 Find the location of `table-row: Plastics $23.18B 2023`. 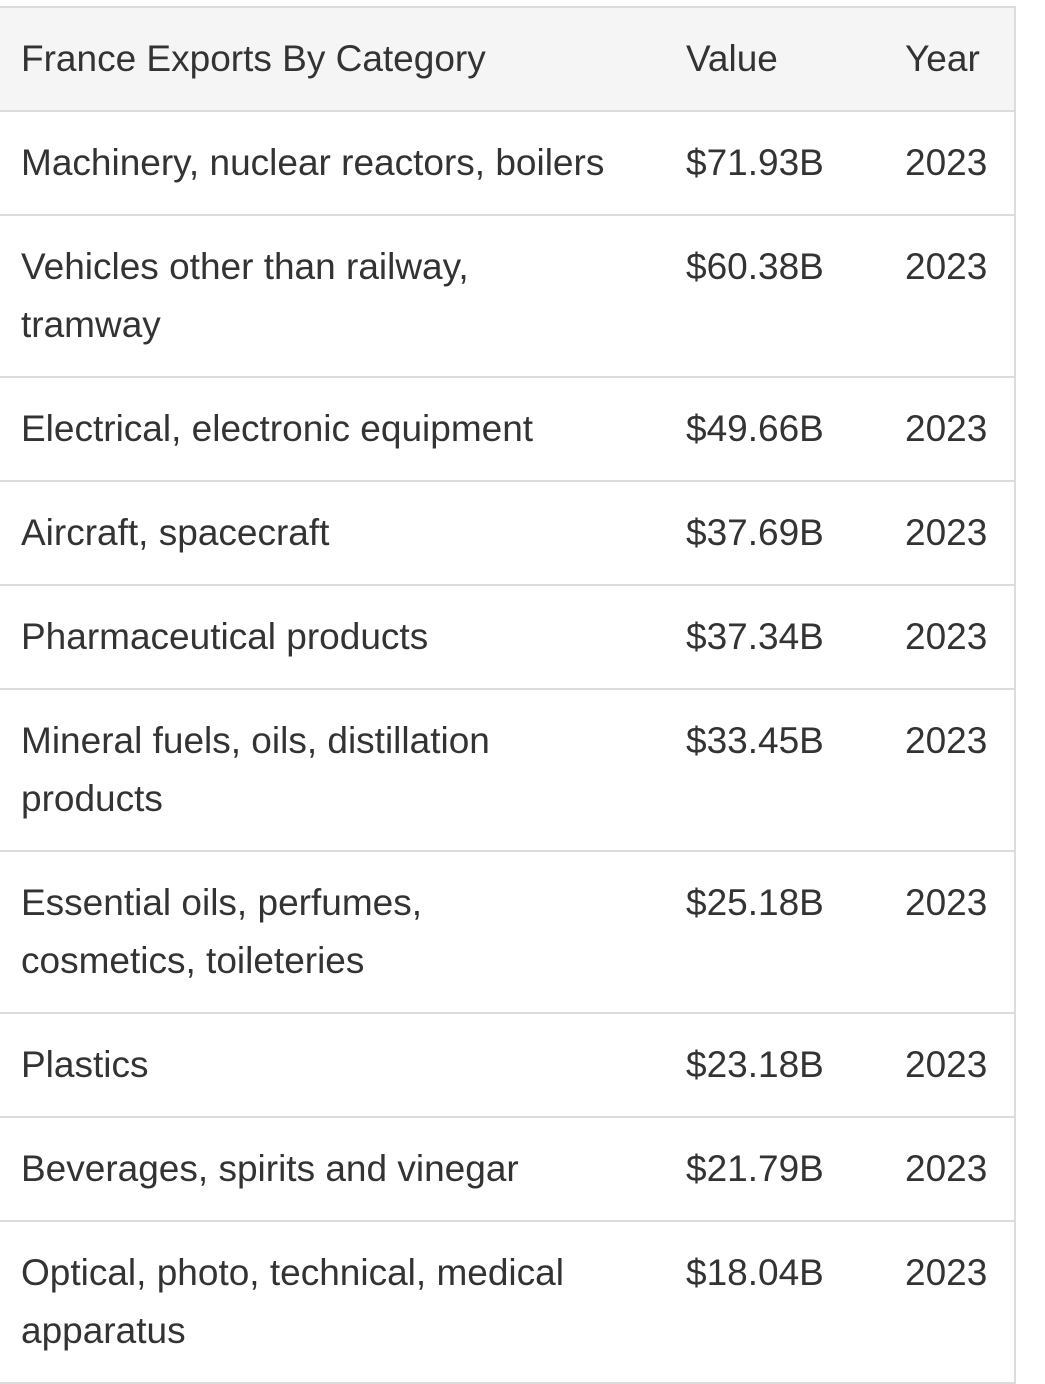

table-row: Plastics $23.18B 2023 is located at coordinates (507, 1065).